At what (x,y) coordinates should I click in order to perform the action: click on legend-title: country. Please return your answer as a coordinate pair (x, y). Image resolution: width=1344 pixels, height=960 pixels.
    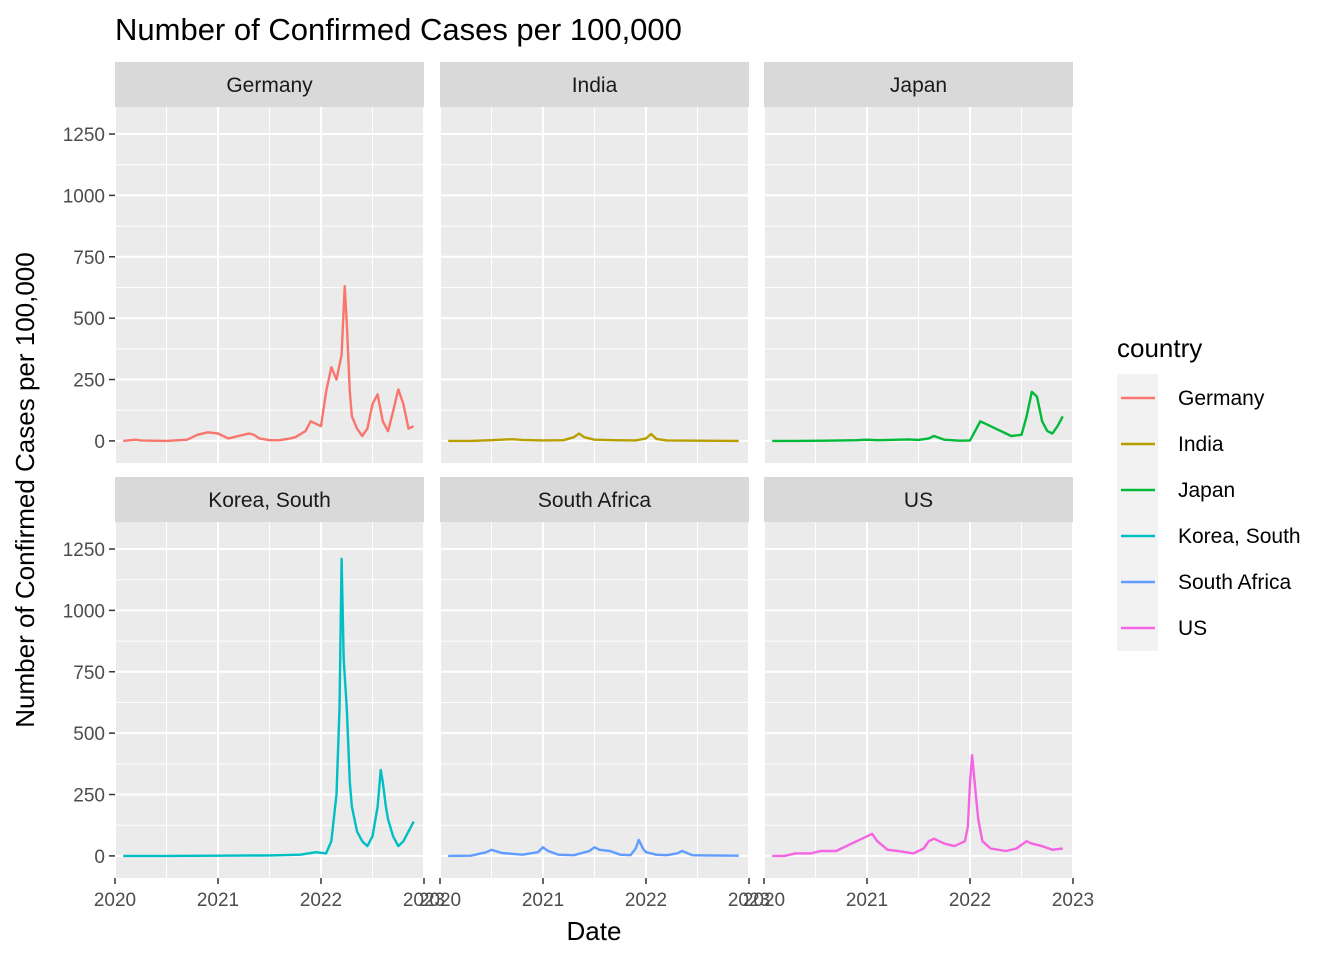
    Looking at the image, I should click on (1159, 348).